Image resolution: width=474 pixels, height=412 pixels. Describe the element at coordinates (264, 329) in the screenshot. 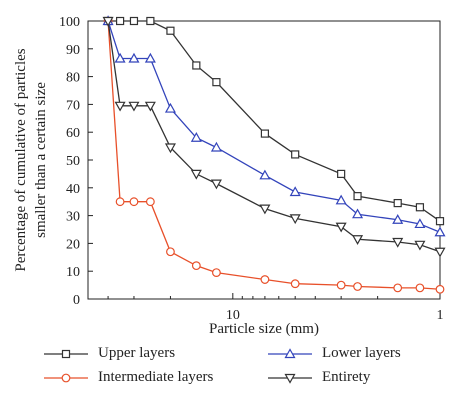

I see `x-axis-label: Particle size (mm)` at that location.